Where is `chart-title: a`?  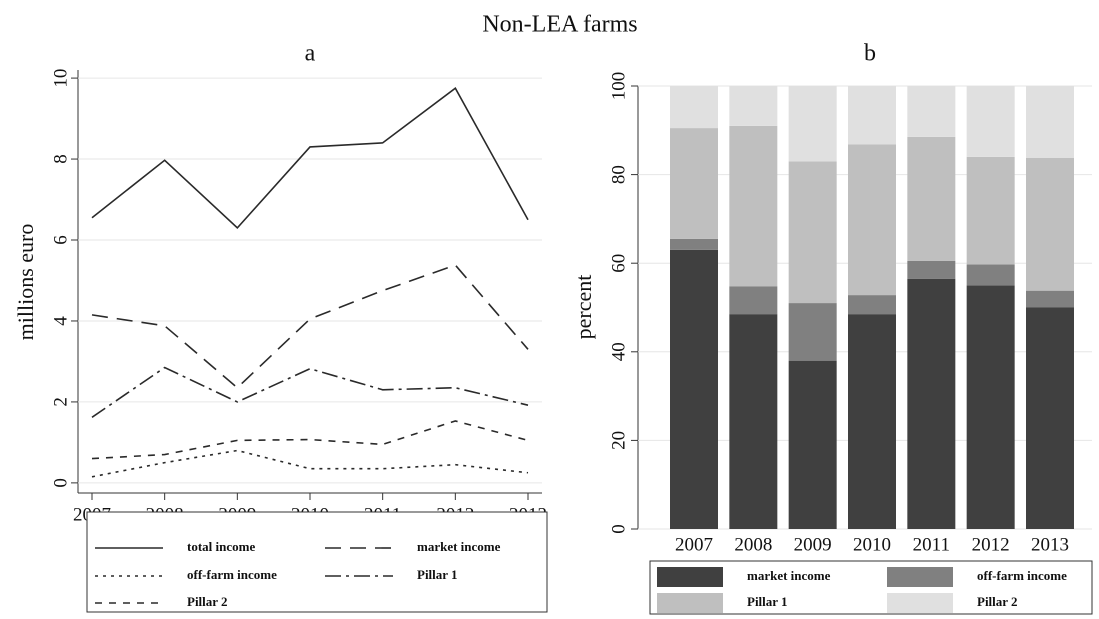
chart-title: a is located at coordinates (310, 54).